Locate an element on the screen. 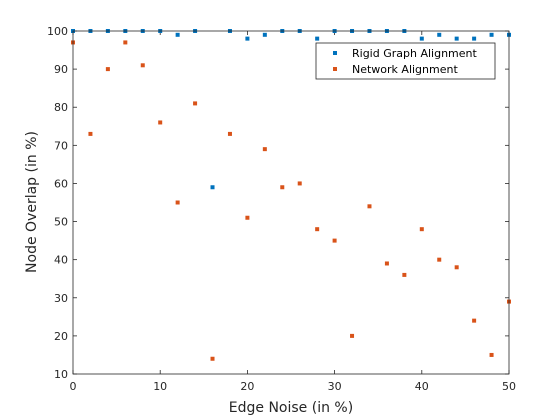 The image size is (560, 420). legend-label-network: Network Alignment is located at coordinates (405, 69).